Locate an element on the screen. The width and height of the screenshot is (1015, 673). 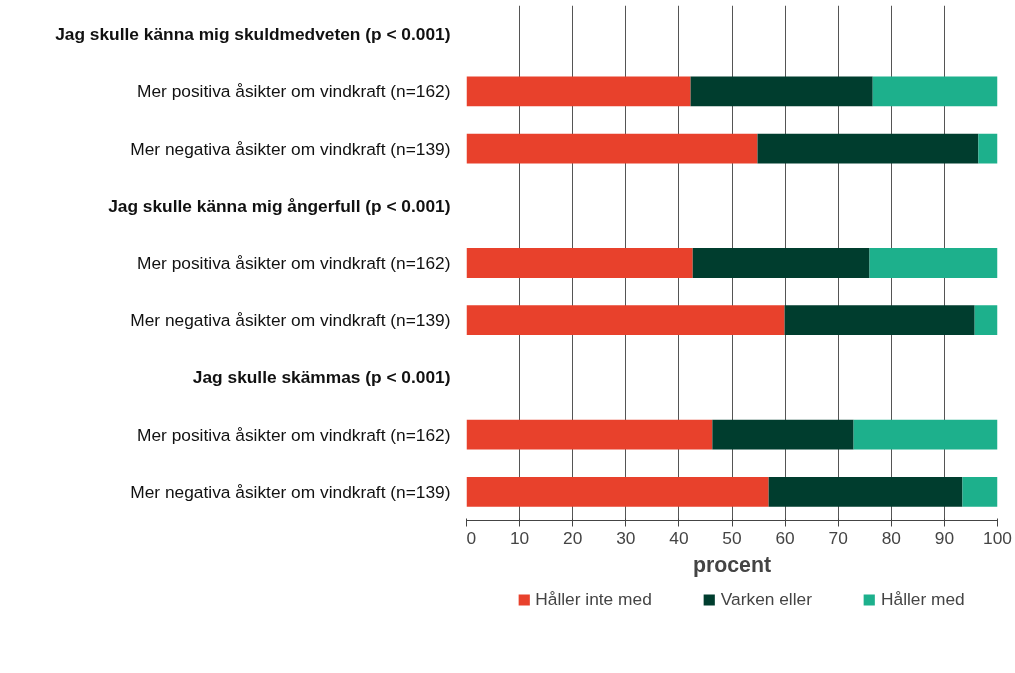
x-tick-label: 20 is located at coordinates (573, 537).